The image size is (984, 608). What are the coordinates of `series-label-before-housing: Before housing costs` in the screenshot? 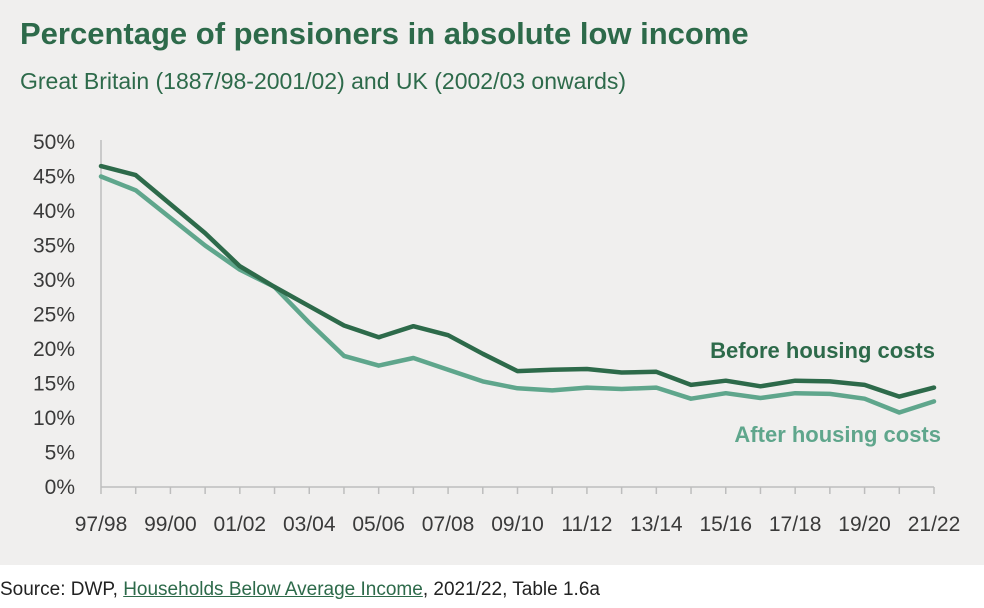 It's located at (822, 350).